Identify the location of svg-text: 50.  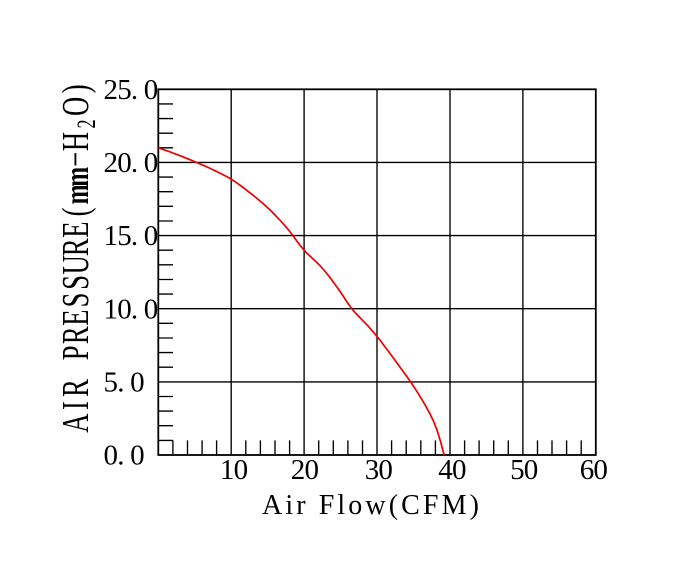
(524, 470).